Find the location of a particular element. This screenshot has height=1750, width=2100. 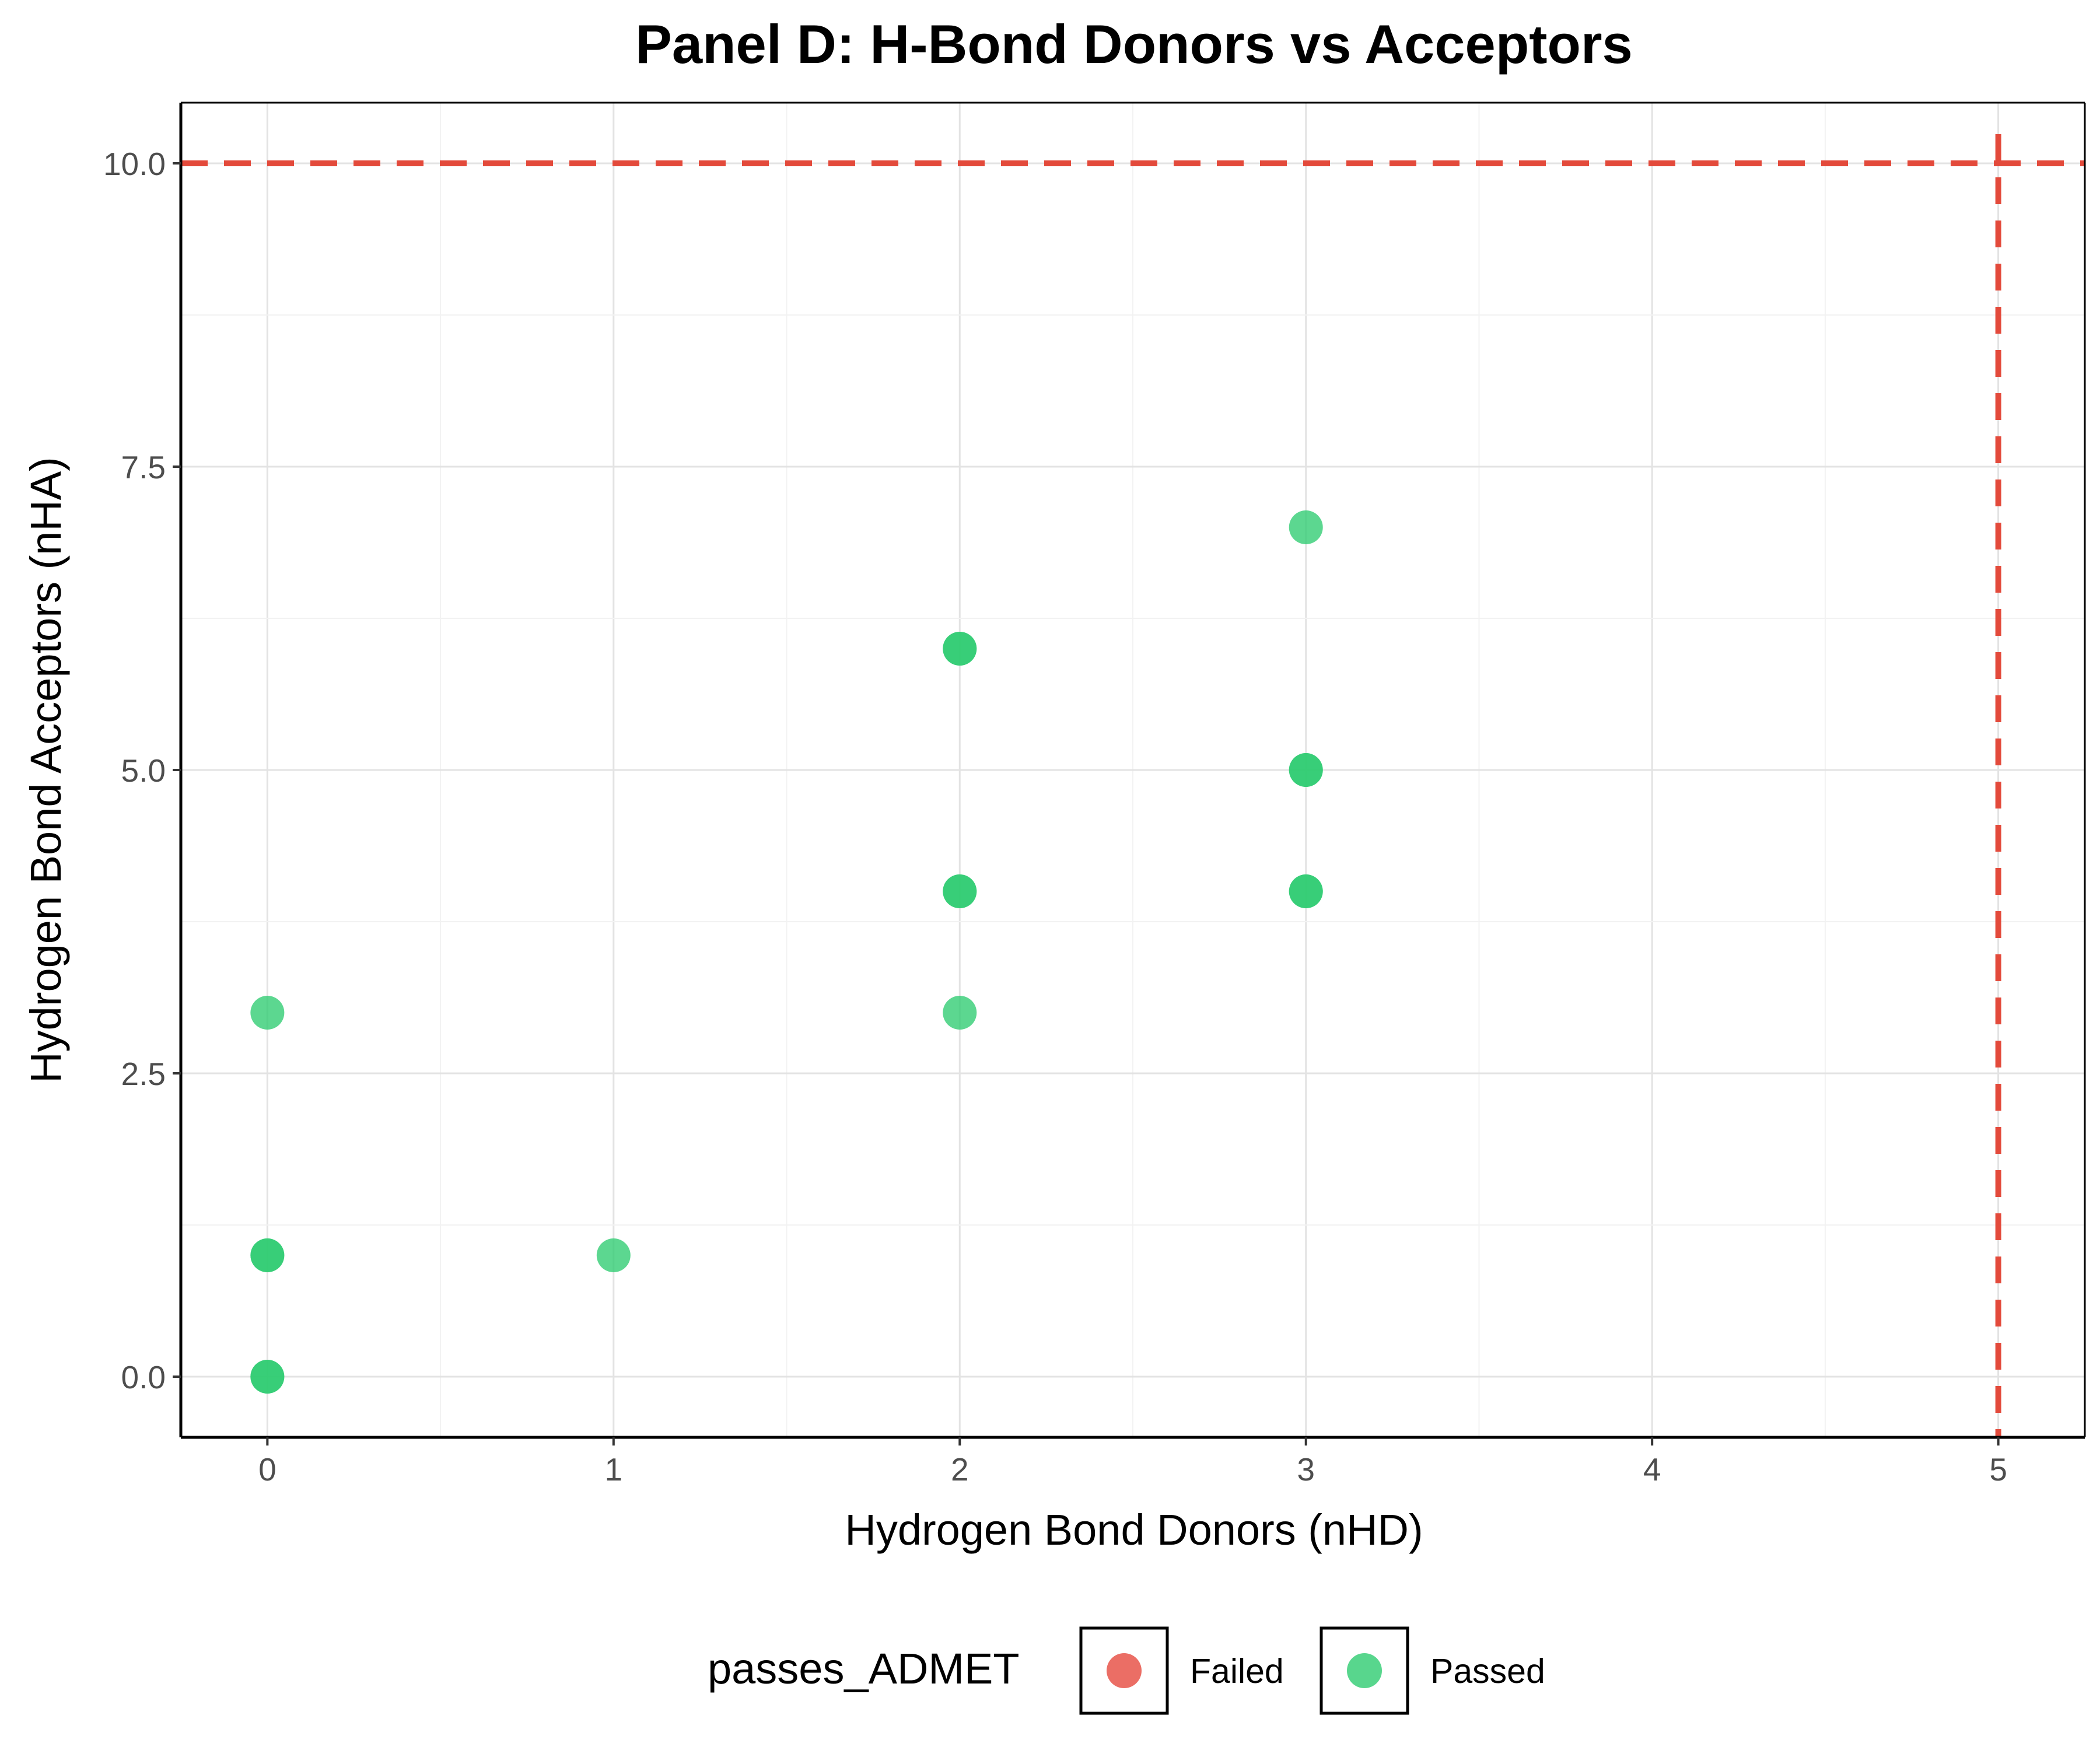

y-tick-label: 10.0 is located at coordinates (134, 164).